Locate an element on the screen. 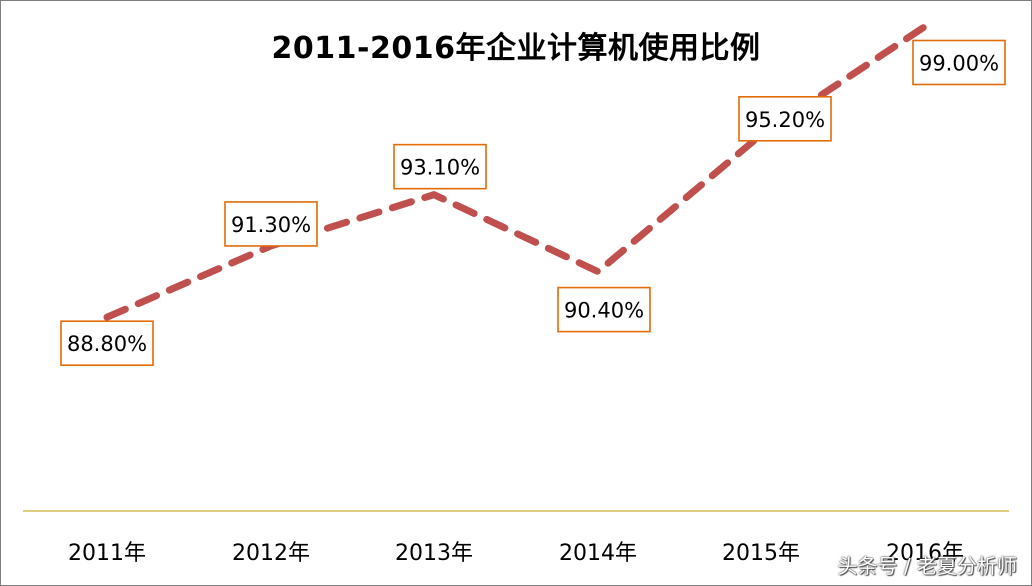 Image resolution: width=1032 pixels, height=586 pixels. data-label-text: 91.30% is located at coordinates (271, 225).